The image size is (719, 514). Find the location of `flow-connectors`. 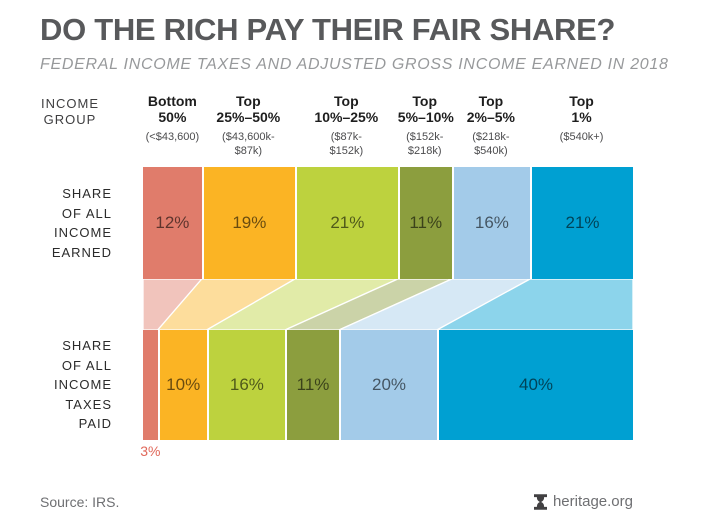

flow-connectors is located at coordinates (388, 304).